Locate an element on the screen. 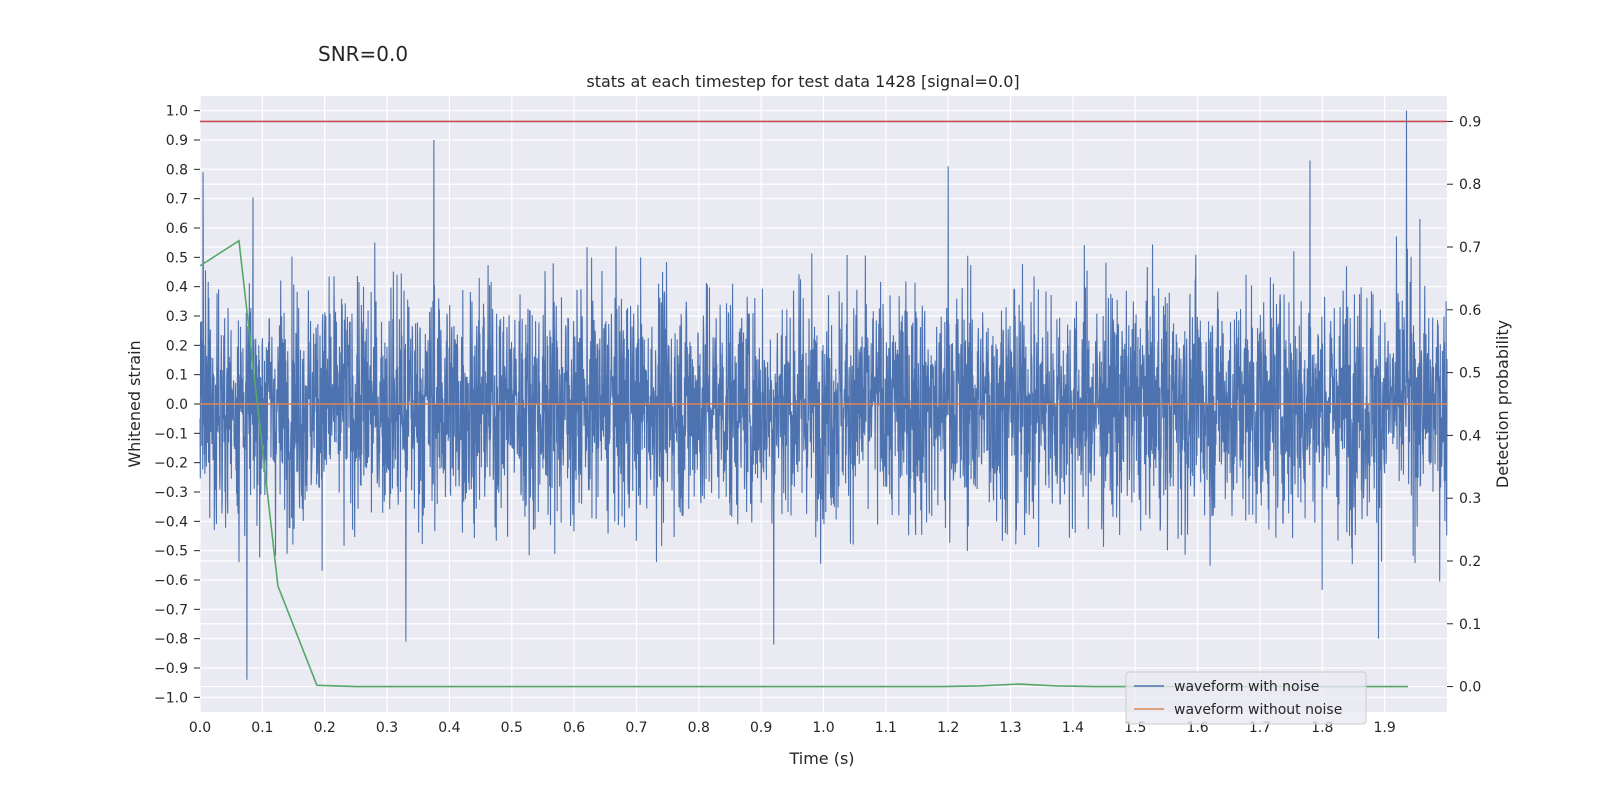 This screenshot has width=1600, height=800. y2-tick-label: 0.6 is located at coordinates (1470, 311).